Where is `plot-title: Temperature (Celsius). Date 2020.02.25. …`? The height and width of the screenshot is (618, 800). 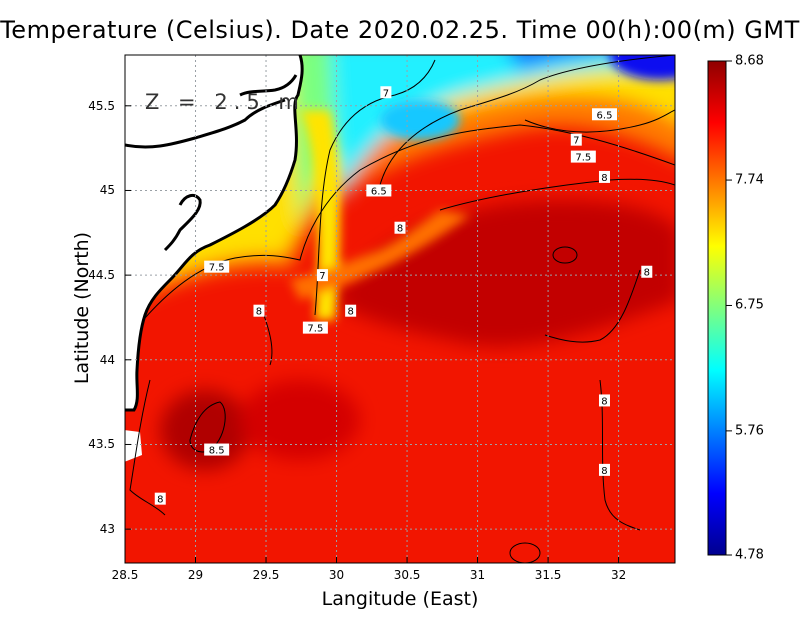 plot-title: Temperature (Celsius). Date 2020.02.25. … is located at coordinates (400, 30).